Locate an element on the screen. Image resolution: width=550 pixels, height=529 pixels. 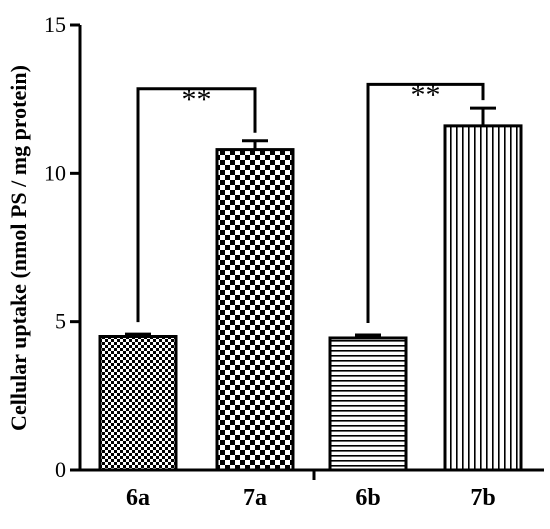
y-tick-label-10: 10 is located at coordinates (55, 172).